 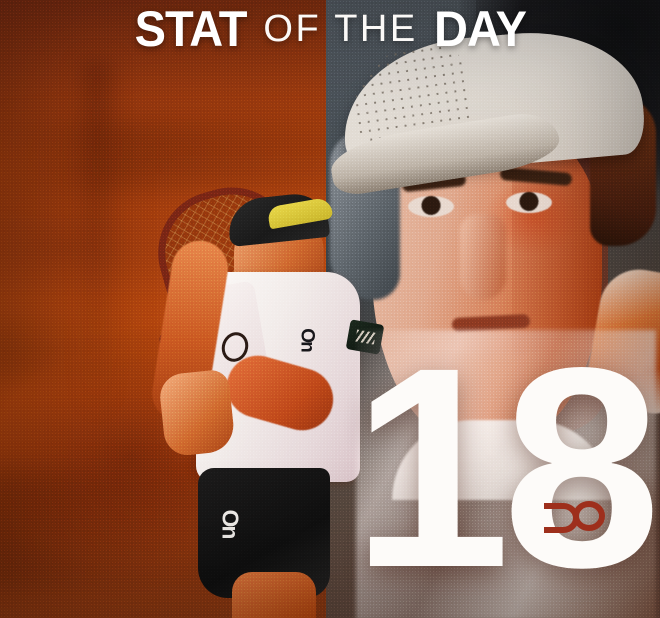 I want to click on player-hand, so click(x=197, y=413).